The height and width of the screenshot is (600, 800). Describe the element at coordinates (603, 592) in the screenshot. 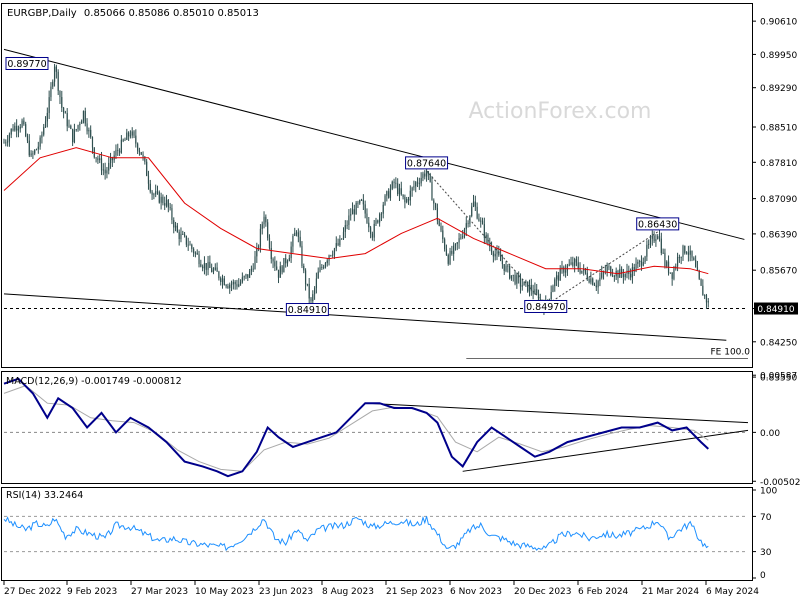

I see `x-axis-label: 6 Feb 2024` at that location.